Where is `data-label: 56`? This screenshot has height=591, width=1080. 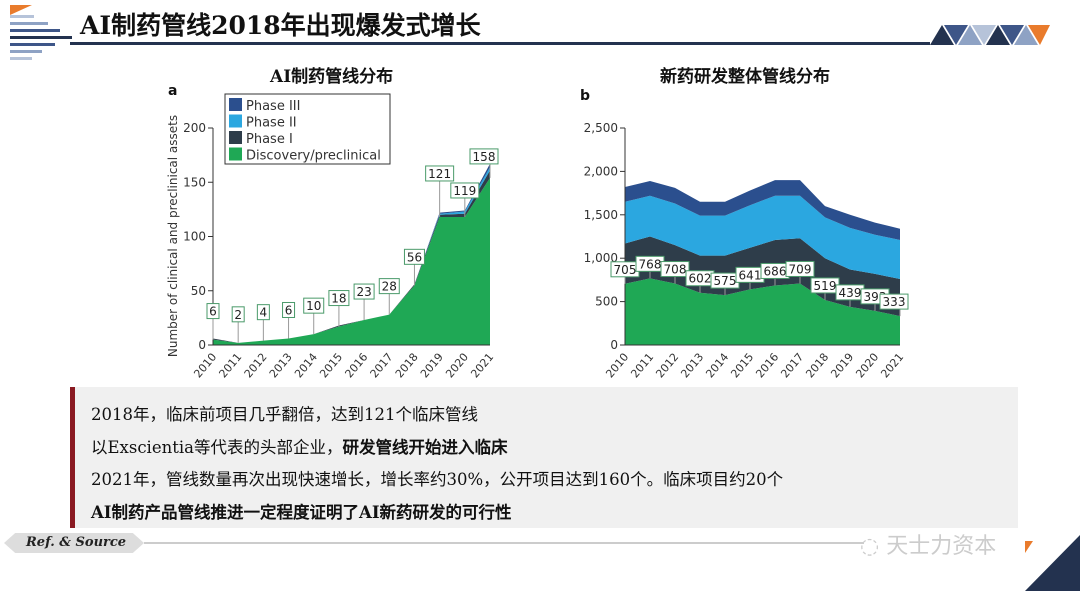 data-label: 56 is located at coordinates (414, 257).